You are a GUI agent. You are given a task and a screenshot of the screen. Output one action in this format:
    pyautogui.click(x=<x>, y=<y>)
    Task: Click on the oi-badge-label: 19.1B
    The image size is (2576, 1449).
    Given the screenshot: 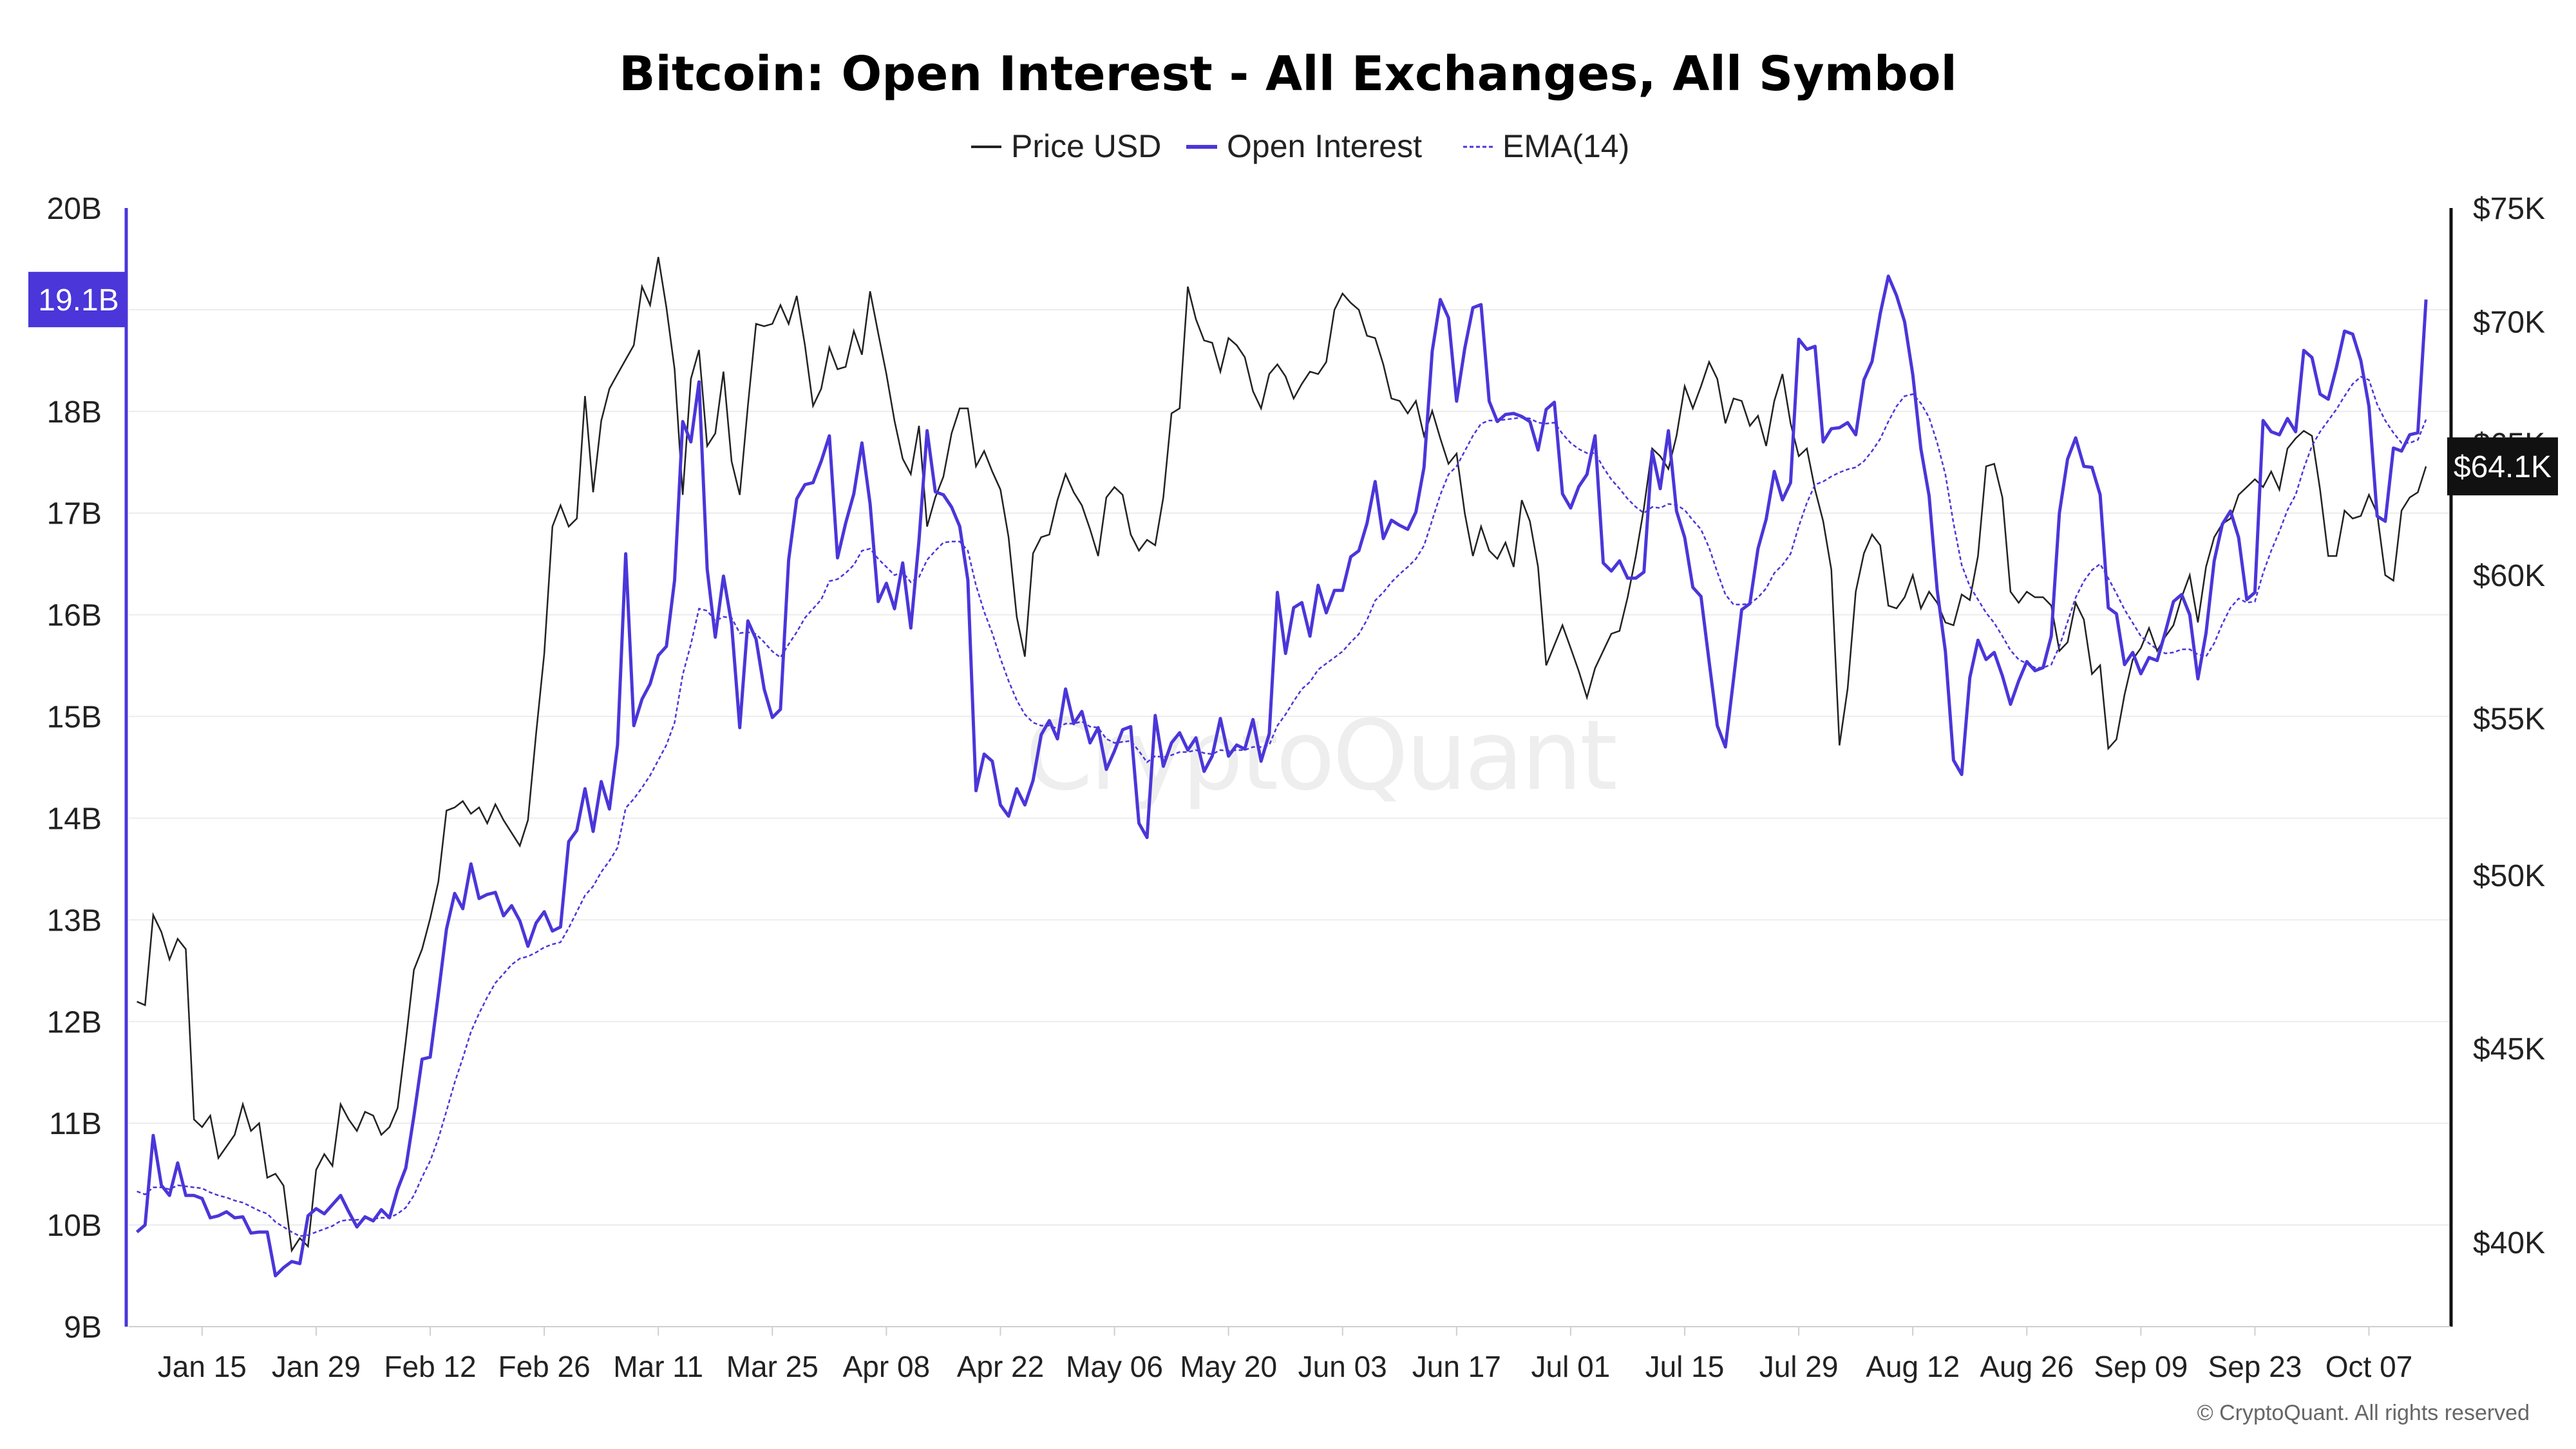 What is the action you would take?
    pyautogui.click(x=78, y=300)
    